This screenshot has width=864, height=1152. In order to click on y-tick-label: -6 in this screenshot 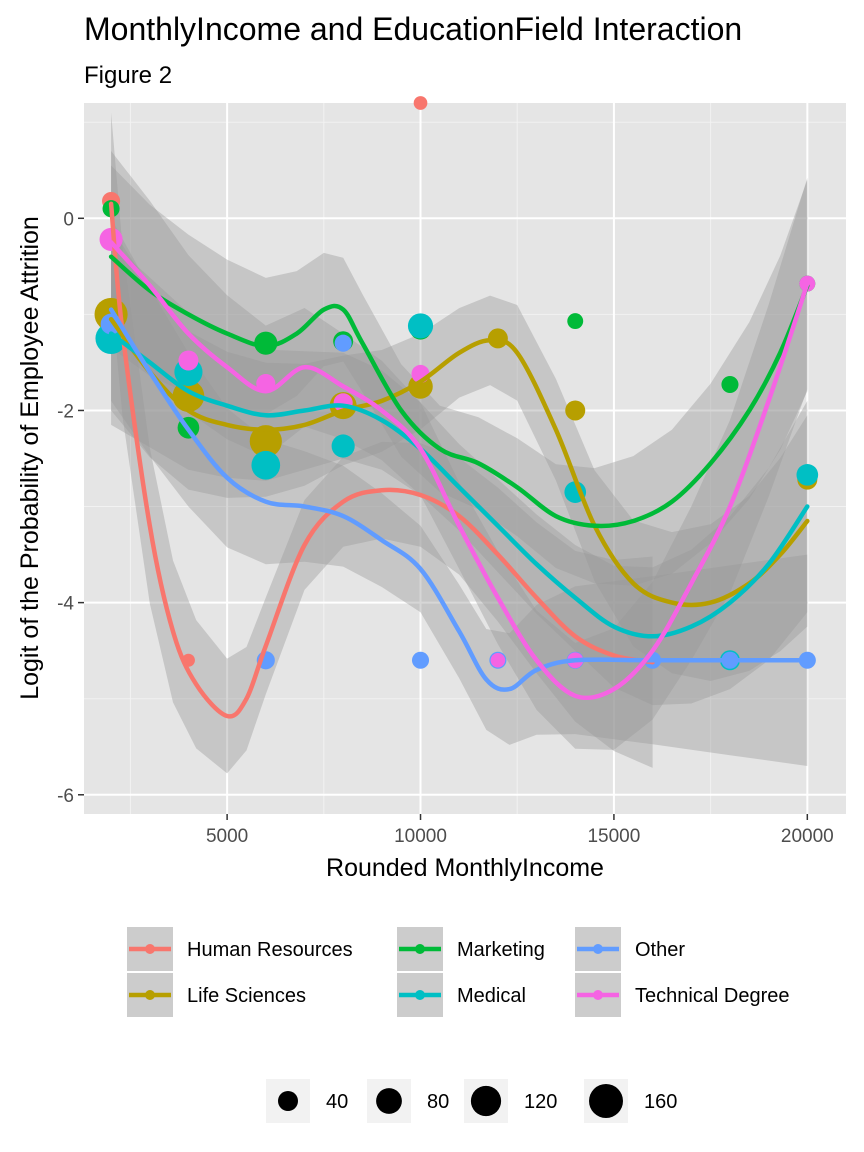, I will do `click(65, 796)`.